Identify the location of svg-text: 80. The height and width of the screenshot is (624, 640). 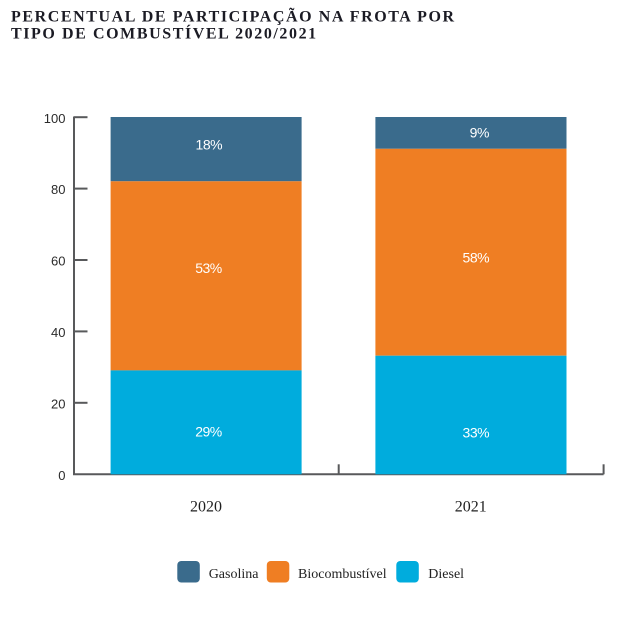
(58, 189).